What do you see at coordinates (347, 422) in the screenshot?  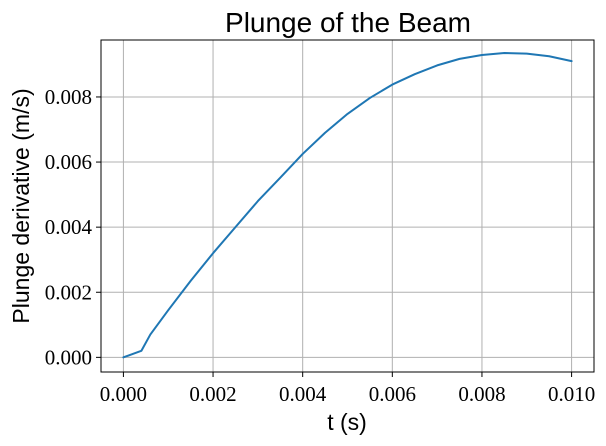 I see `x-axis-label: t (s)` at bounding box center [347, 422].